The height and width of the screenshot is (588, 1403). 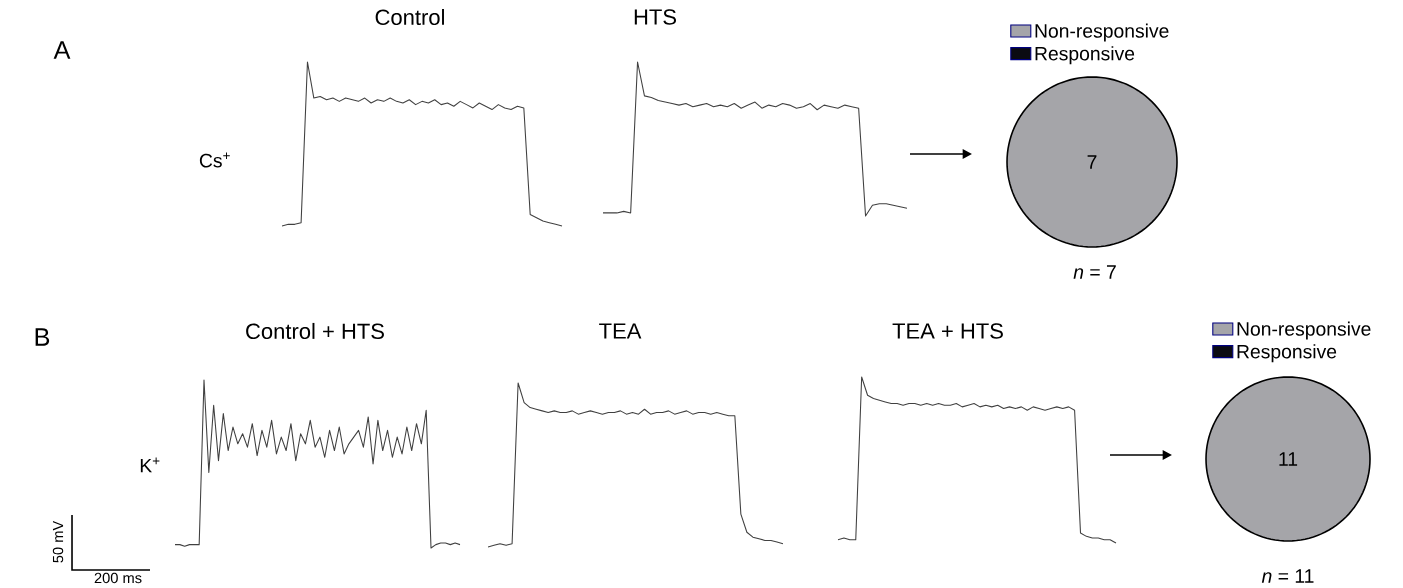 I want to click on text: B, so click(x=42, y=337).